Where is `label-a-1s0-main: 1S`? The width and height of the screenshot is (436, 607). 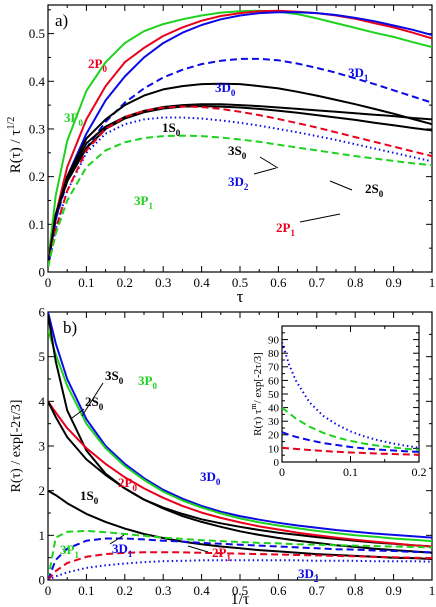
label-a-1s0-main: 1S is located at coordinates (169, 127).